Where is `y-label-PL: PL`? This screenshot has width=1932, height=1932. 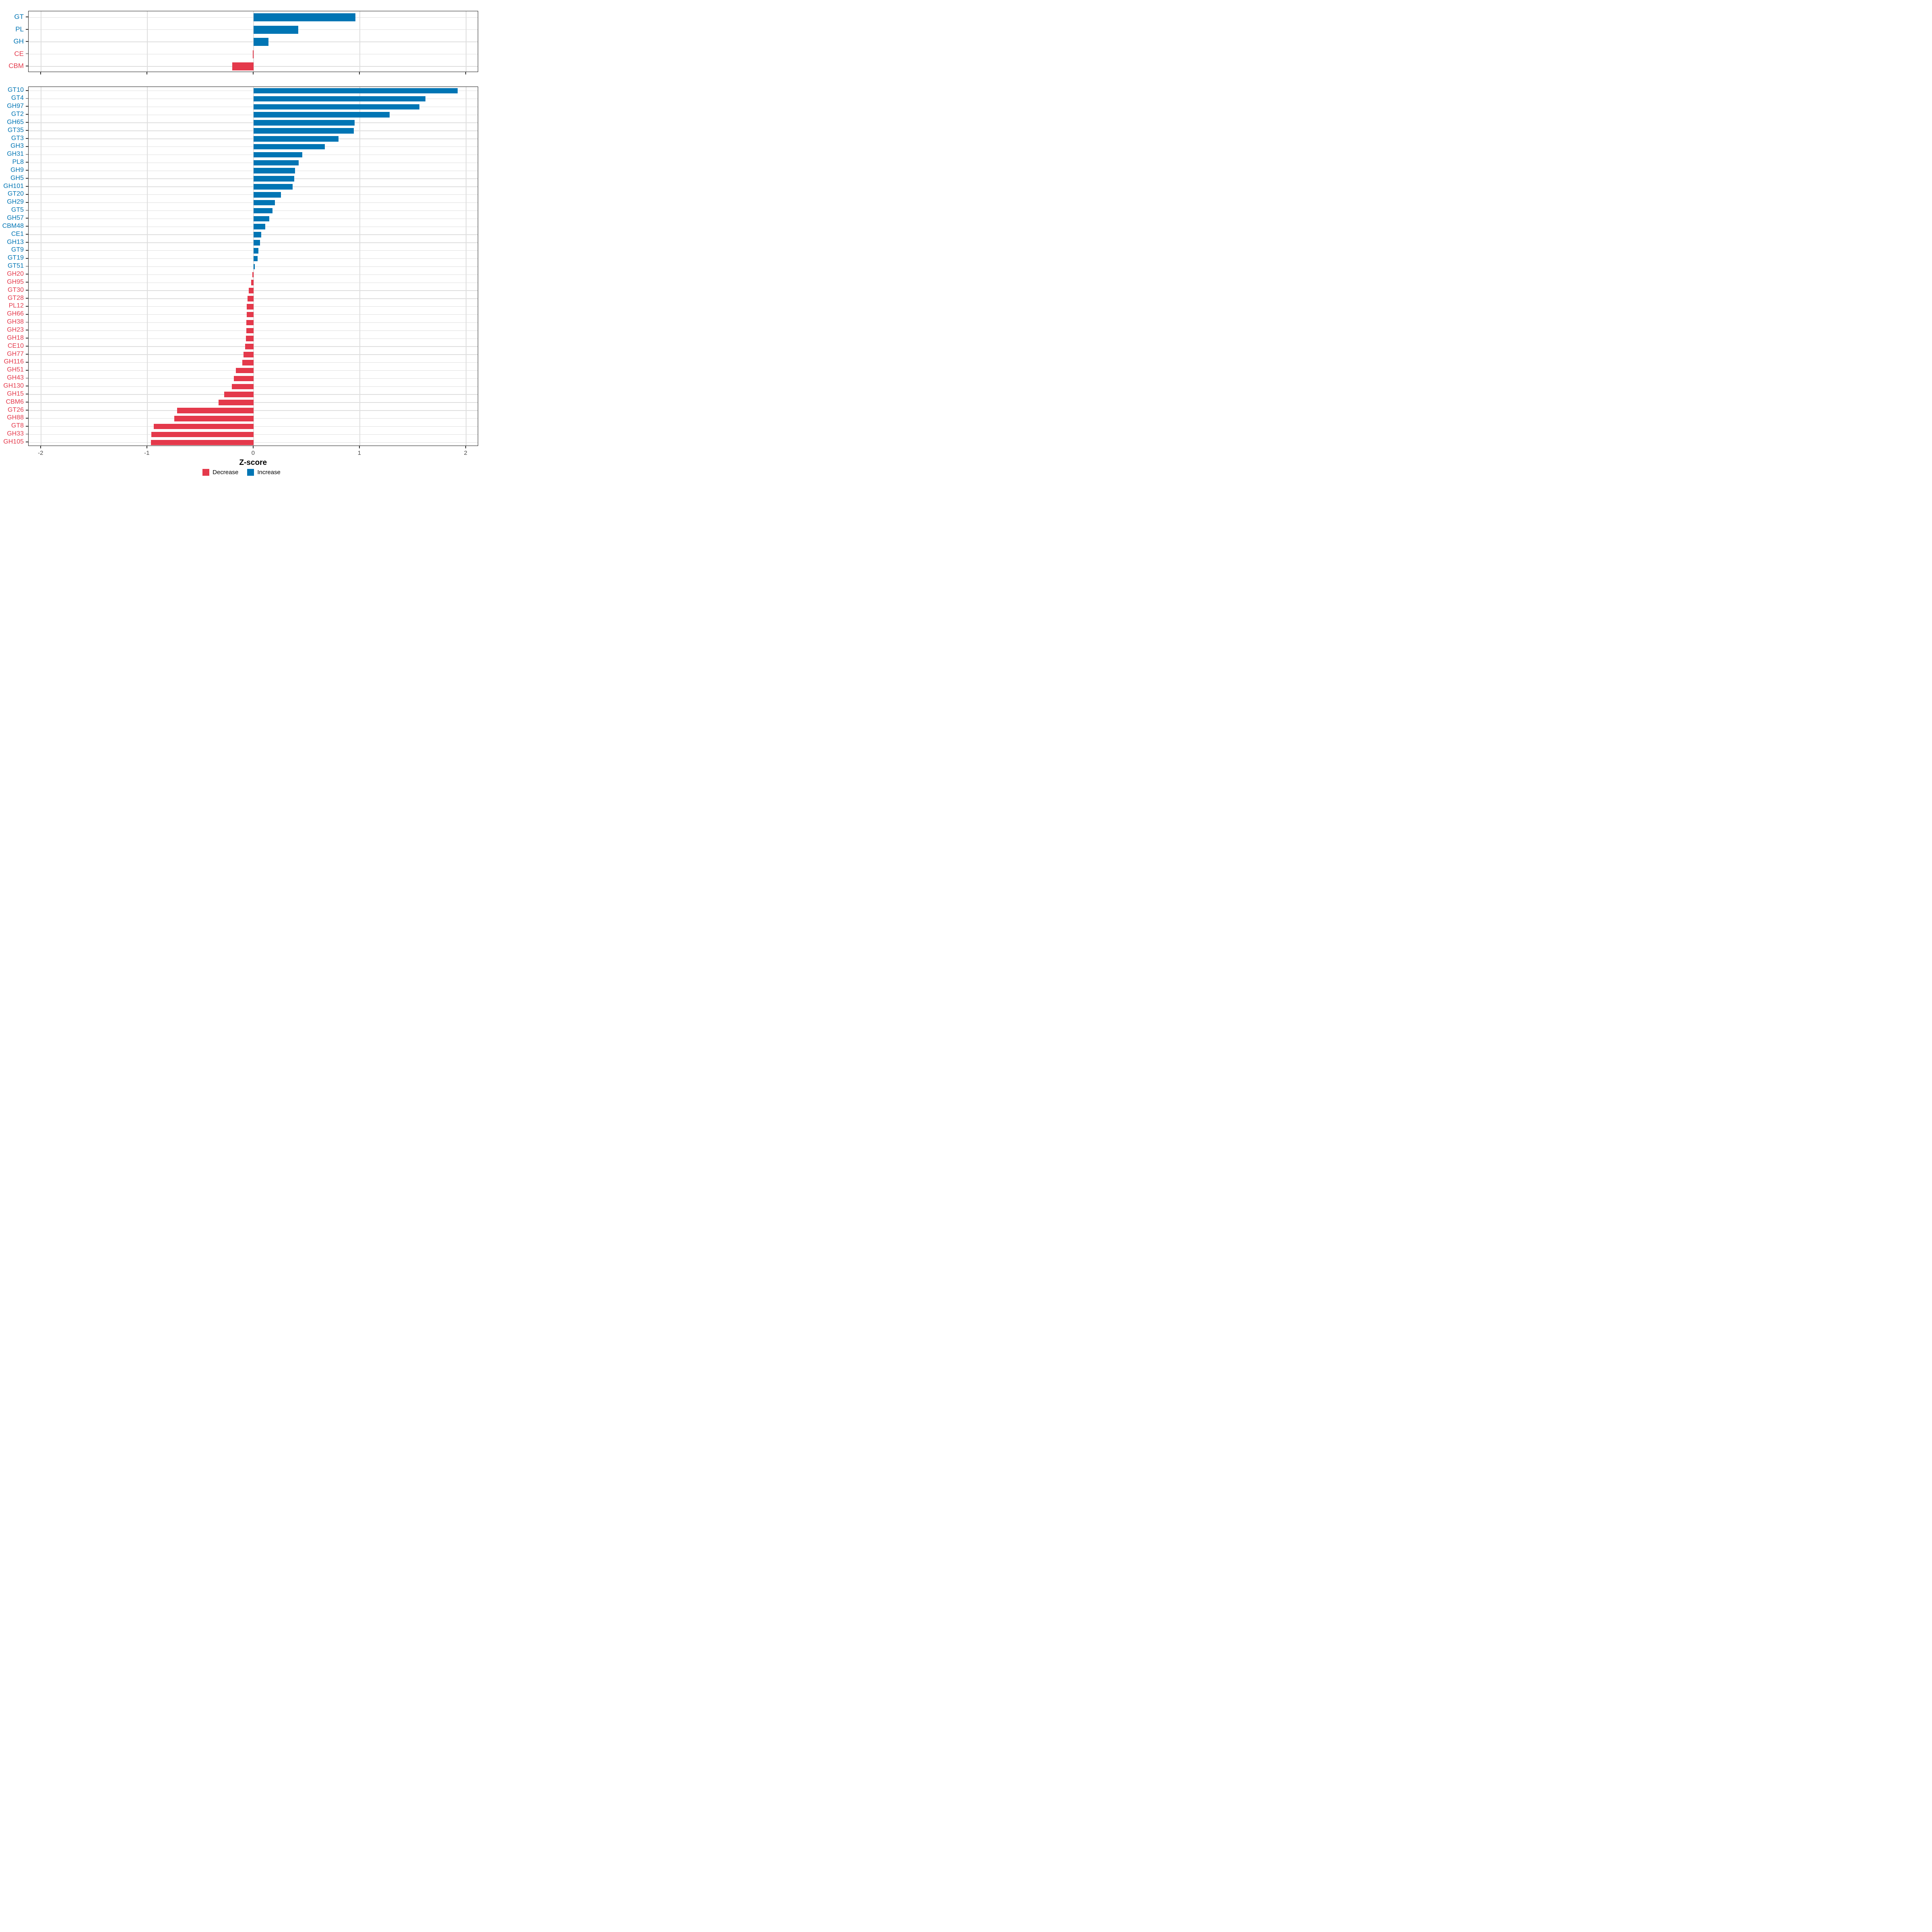
y-label-PL: PL is located at coordinates (19, 29).